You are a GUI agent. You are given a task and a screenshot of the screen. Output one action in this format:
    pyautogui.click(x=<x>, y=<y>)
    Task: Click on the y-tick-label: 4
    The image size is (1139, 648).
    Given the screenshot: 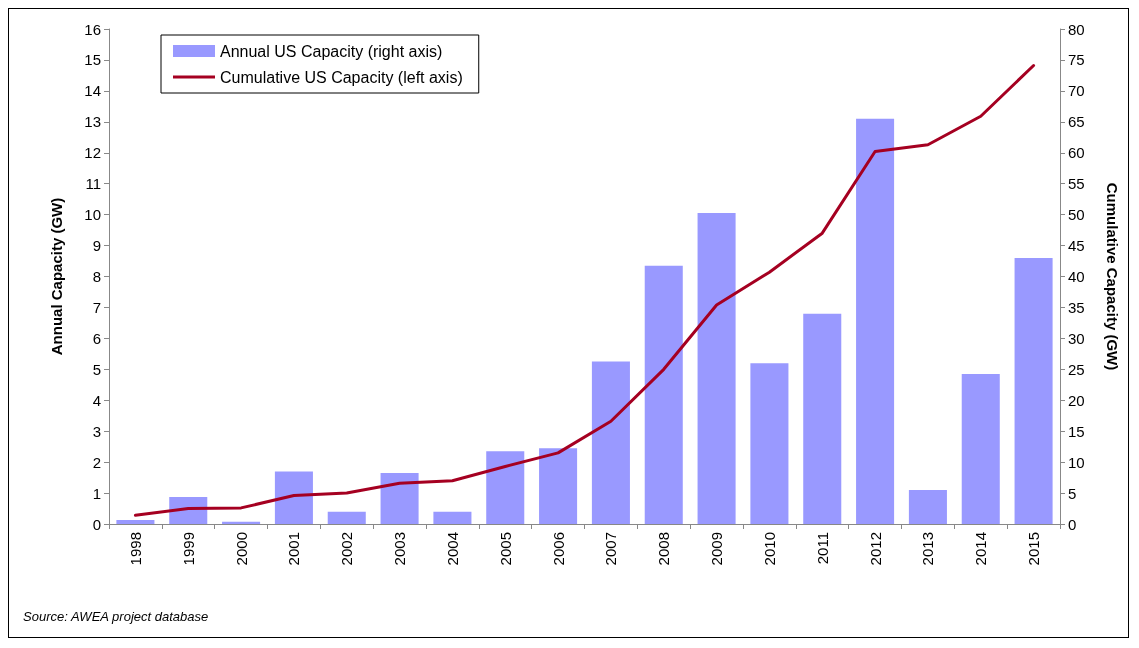 What is the action you would take?
    pyautogui.click(x=96, y=400)
    